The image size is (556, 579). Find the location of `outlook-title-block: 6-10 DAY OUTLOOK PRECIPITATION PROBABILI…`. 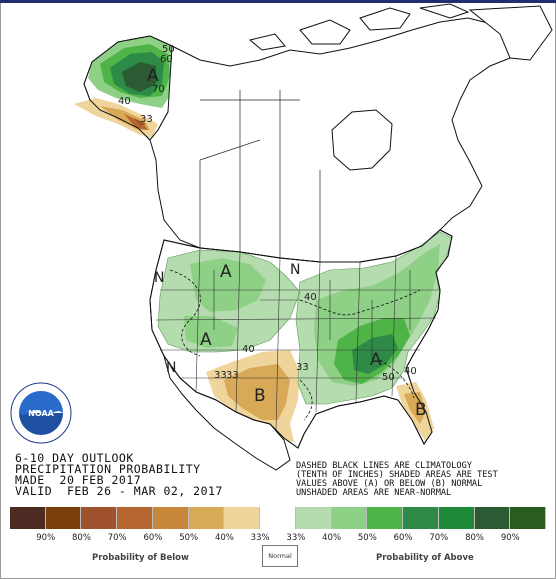

outlook-title-block: 6-10 DAY OUTLOOK PRECIPITATION PROBABILI… is located at coordinates (119, 474).